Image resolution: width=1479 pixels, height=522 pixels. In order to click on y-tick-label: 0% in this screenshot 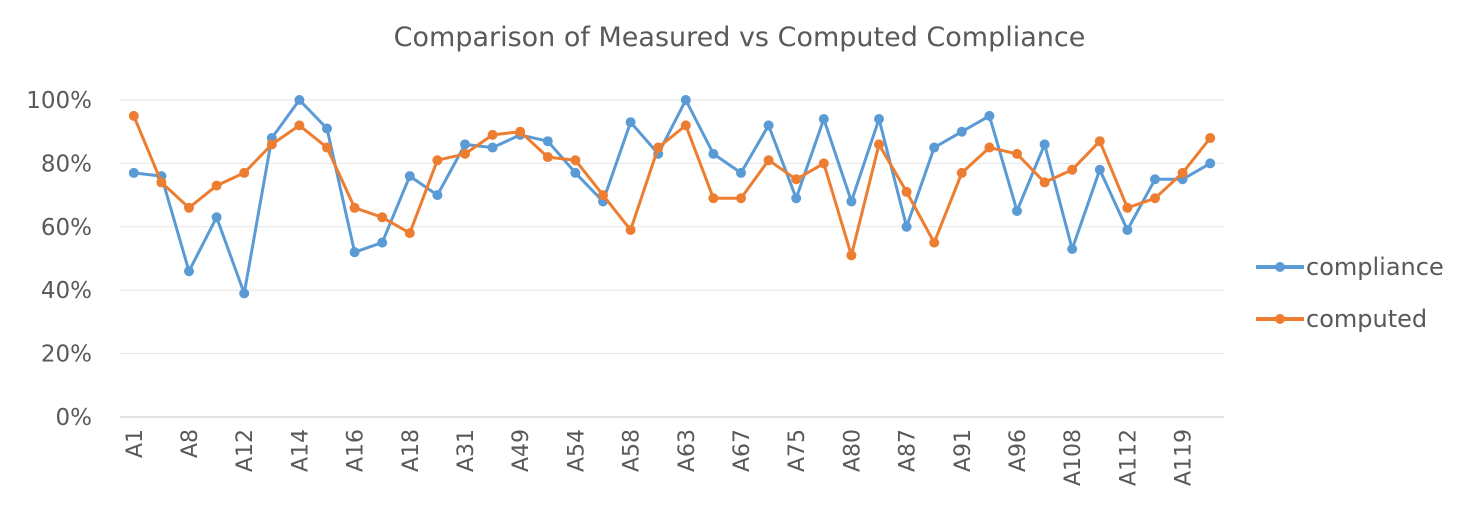, I will do `click(74, 418)`.